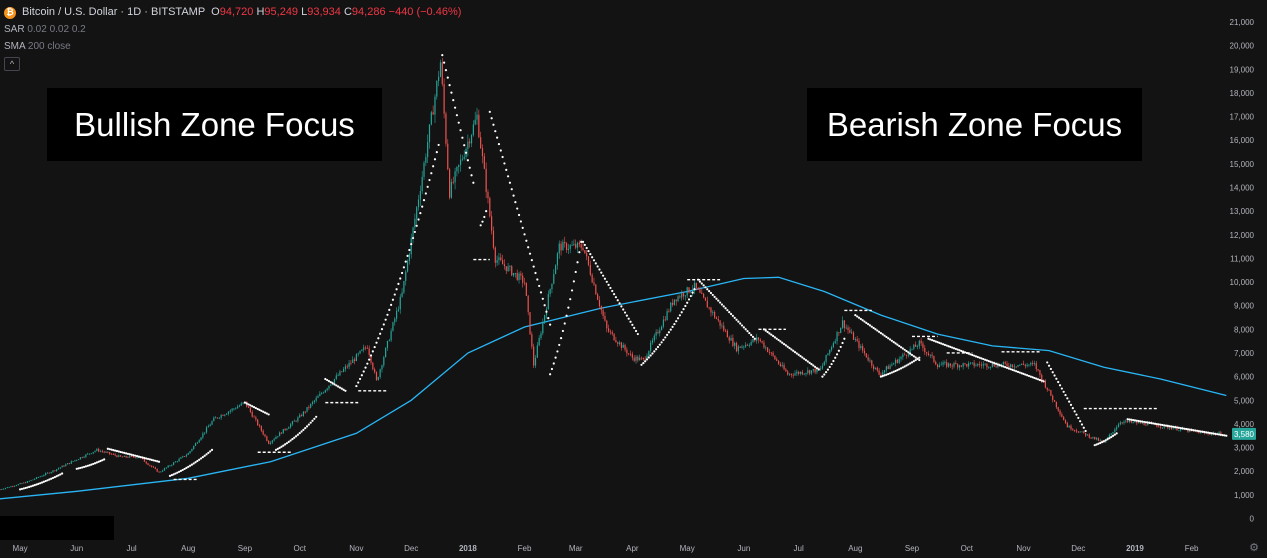 This screenshot has width=1267, height=558. I want to click on x-tick-label: 2018, so click(468, 548).